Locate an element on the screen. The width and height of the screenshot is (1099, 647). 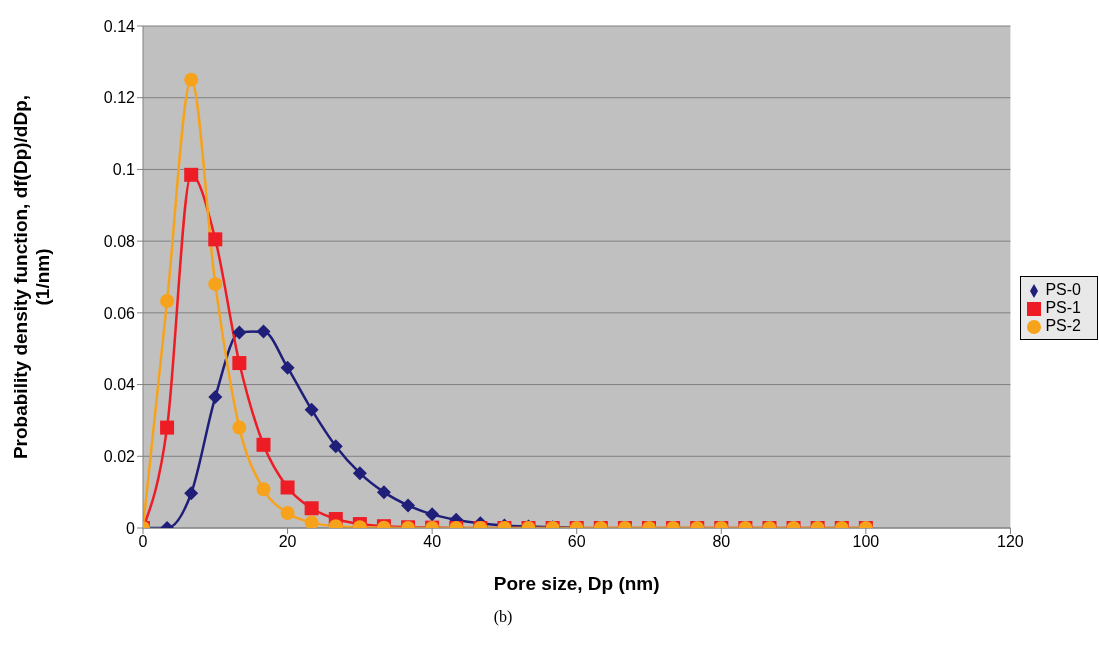
text: (b) is located at coordinates (503, 617).